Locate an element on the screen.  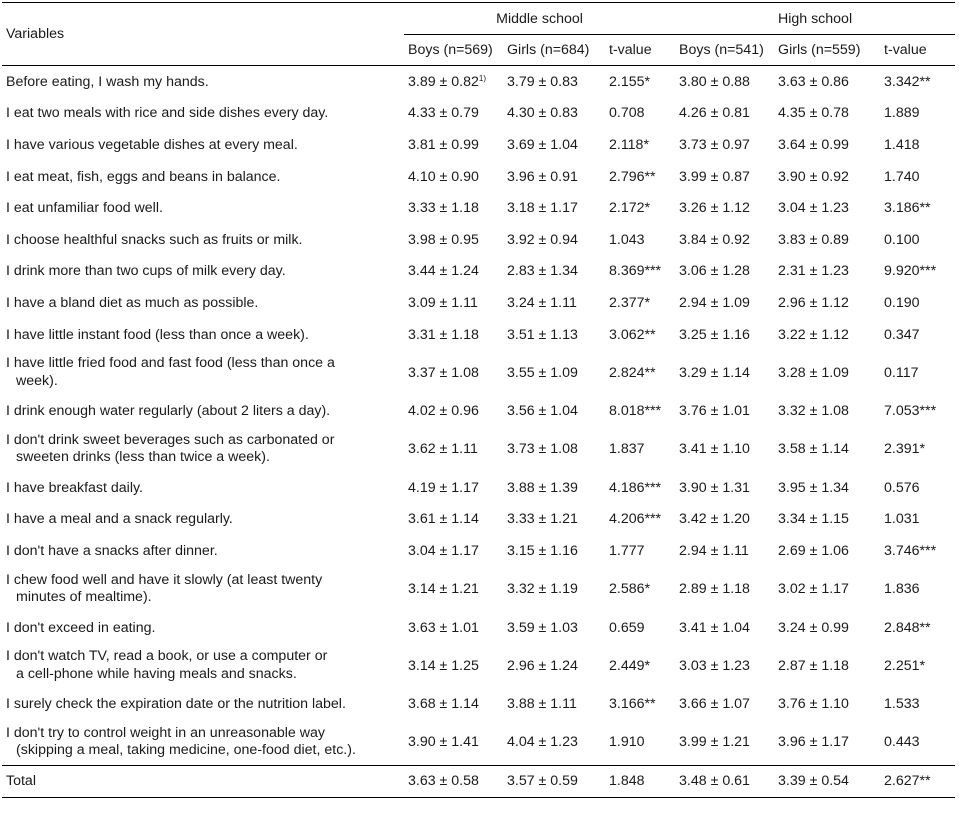
value-text: 1.031 is located at coordinates (902, 519).